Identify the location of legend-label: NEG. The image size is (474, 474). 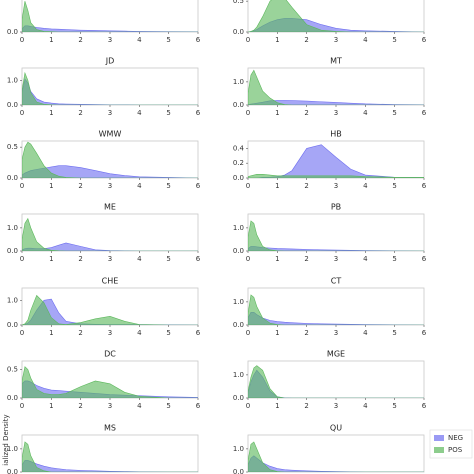
(455, 438).